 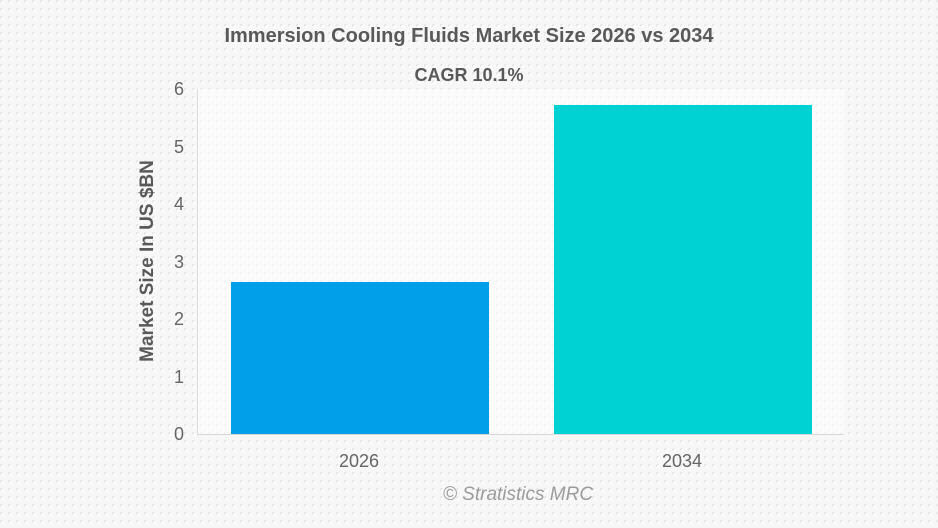 I want to click on x-axis-category-label: 2034, so click(x=682, y=461).